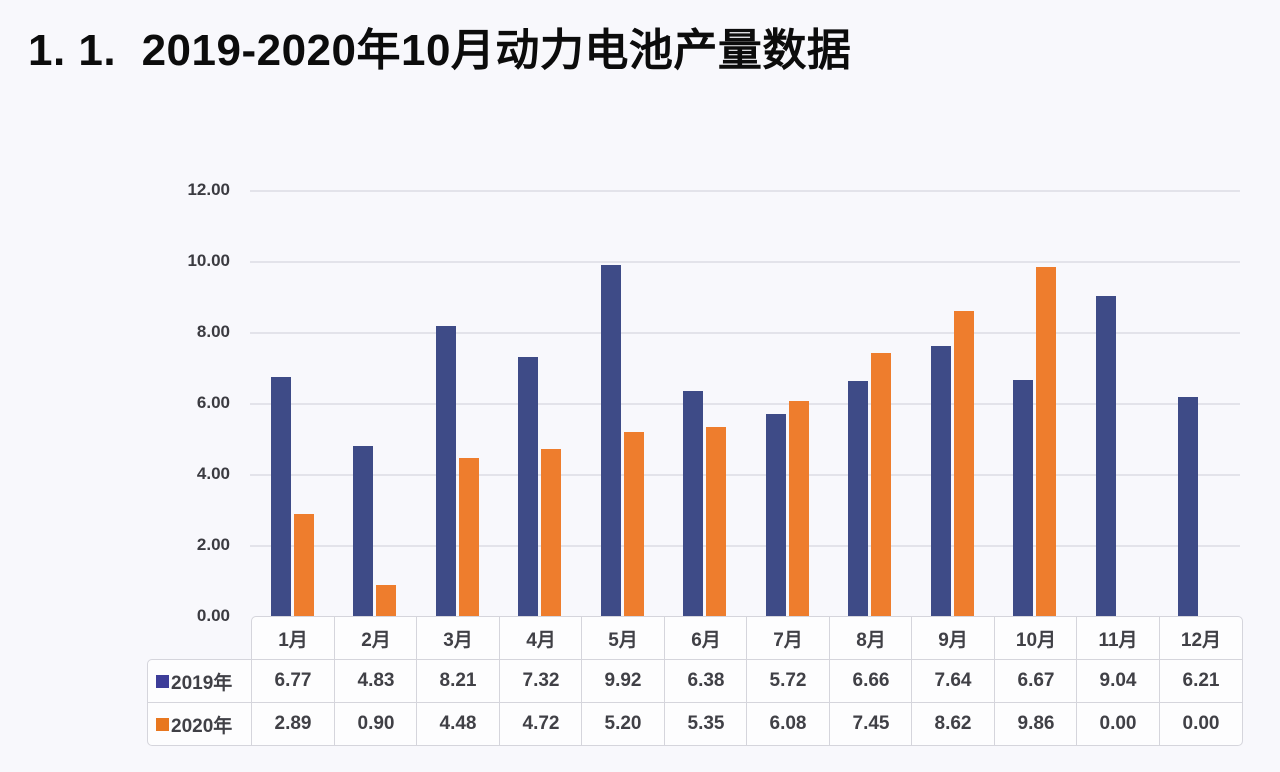  What do you see at coordinates (871, 724) in the screenshot?
I see `value-cell-2020年-8月: 7.45` at bounding box center [871, 724].